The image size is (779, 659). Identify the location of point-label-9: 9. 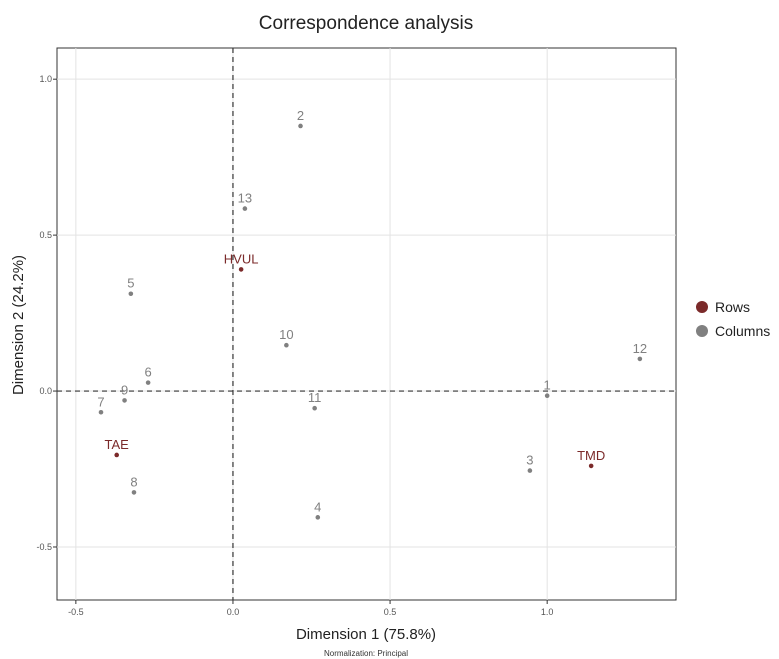
(124, 389).